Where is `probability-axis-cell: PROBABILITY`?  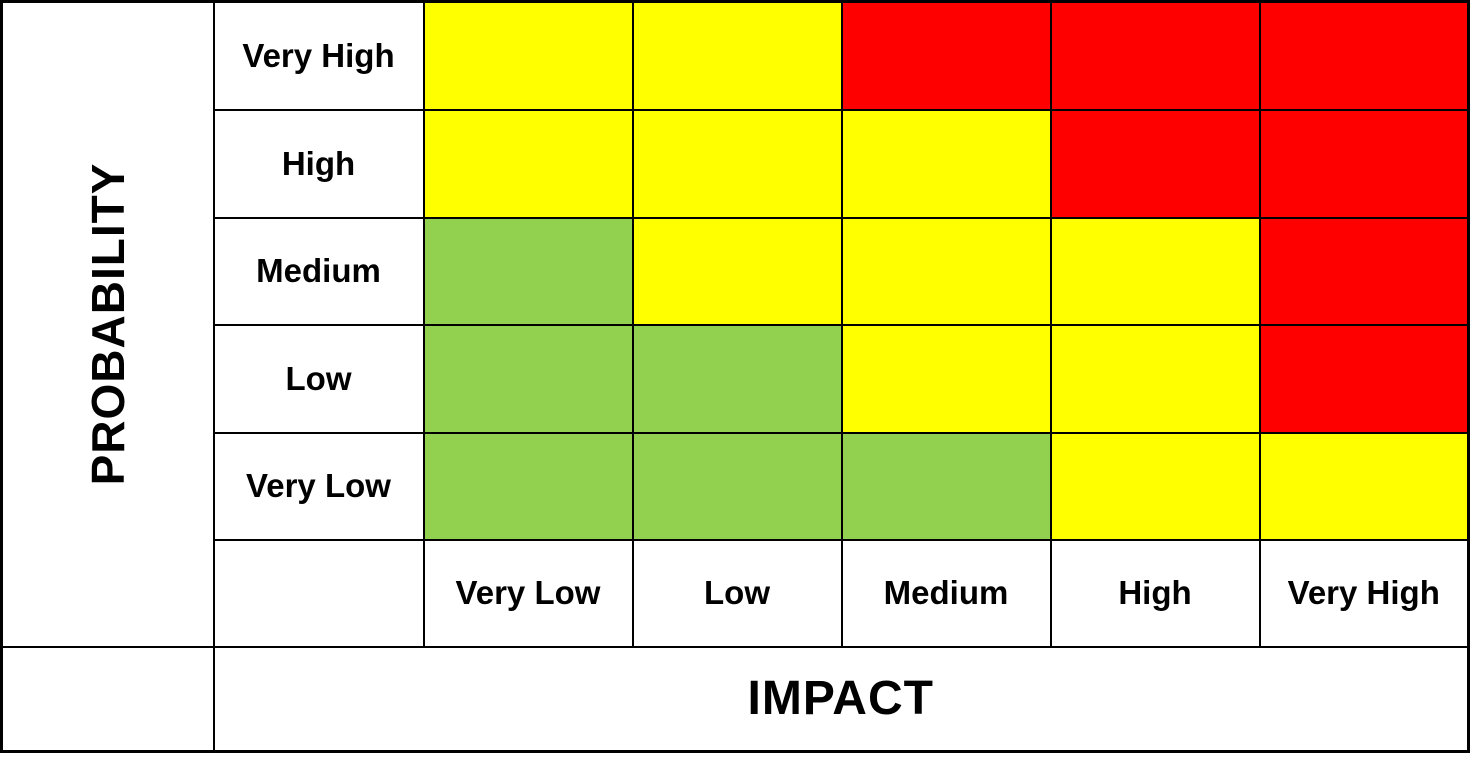 probability-axis-cell: PROBABILITY is located at coordinates (107, 324).